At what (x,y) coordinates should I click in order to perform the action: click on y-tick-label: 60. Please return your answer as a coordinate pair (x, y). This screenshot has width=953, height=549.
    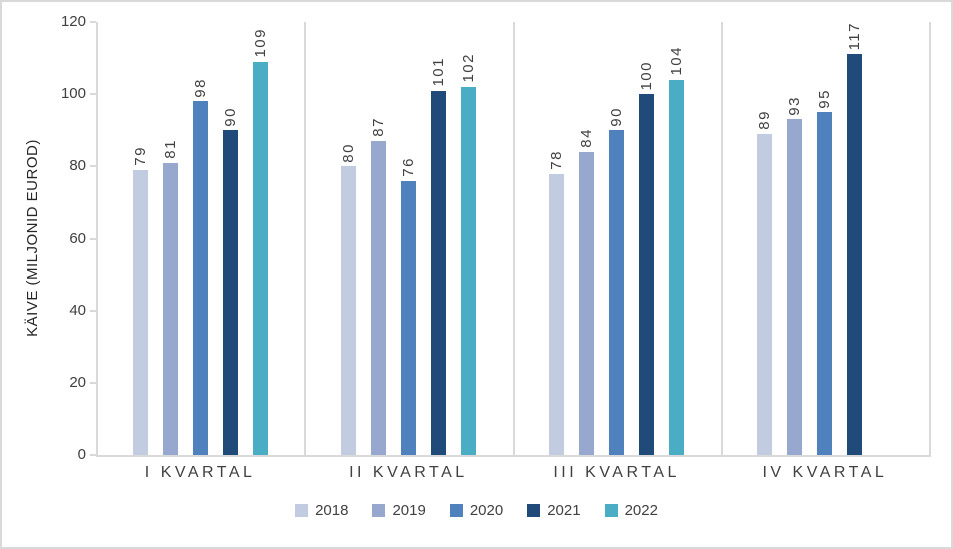
    Looking at the image, I should click on (77, 238).